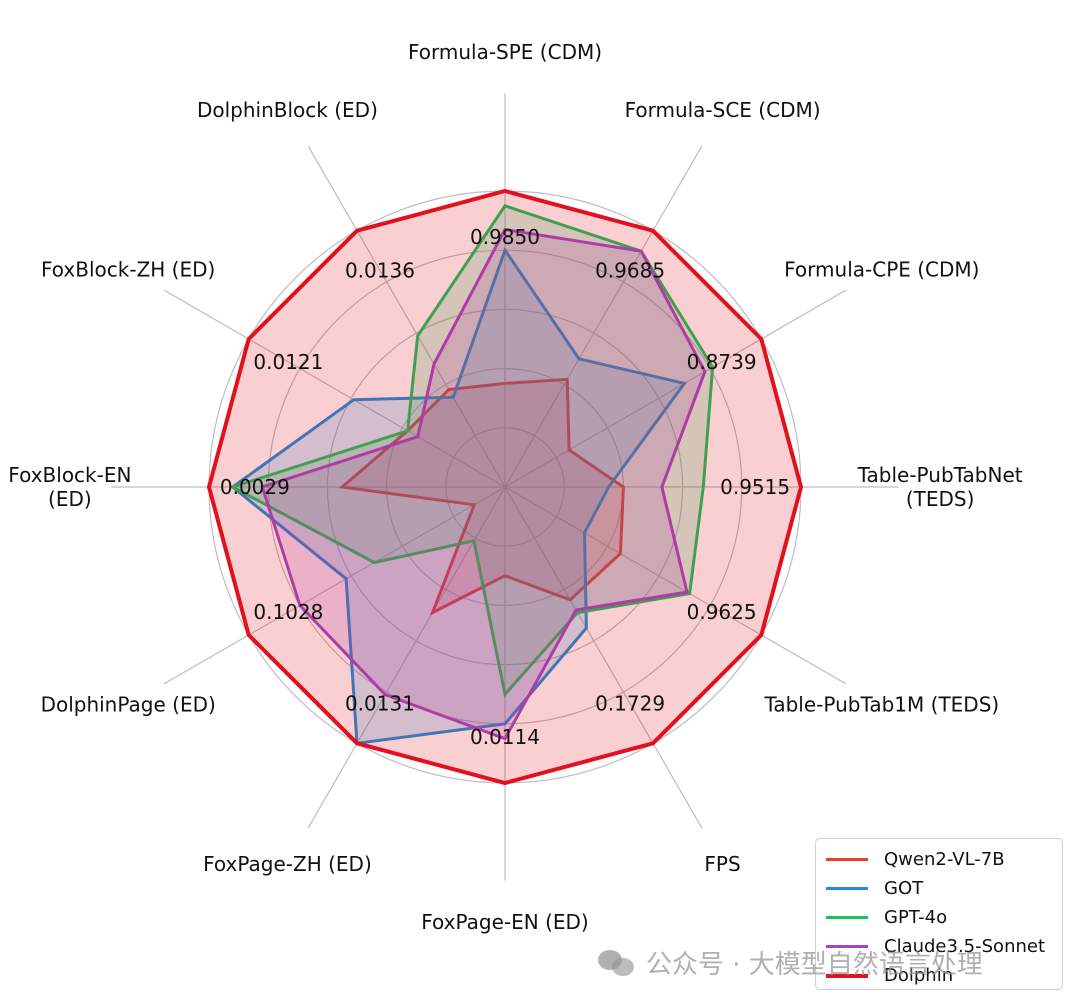 The width and height of the screenshot is (1080, 1008). I want to click on watermark: 公众号 · 大模型自然语言处理, so click(790, 962).